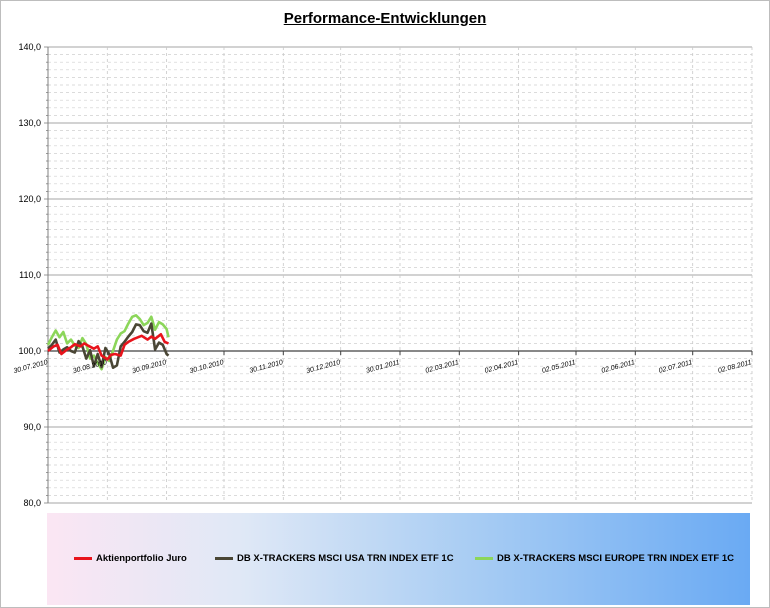 Image resolution: width=770 pixels, height=608 pixels. Describe the element at coordinates (141, 558) in the screenshot. I see `legend-label-aktienportfolio-juro: Aktienportfolio Juro` at that location.